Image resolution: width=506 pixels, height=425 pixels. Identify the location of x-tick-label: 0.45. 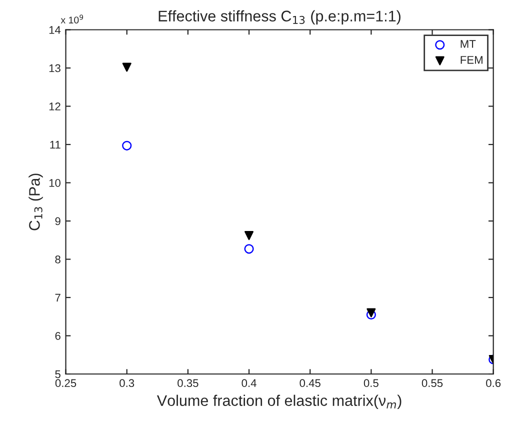
(310, 383).